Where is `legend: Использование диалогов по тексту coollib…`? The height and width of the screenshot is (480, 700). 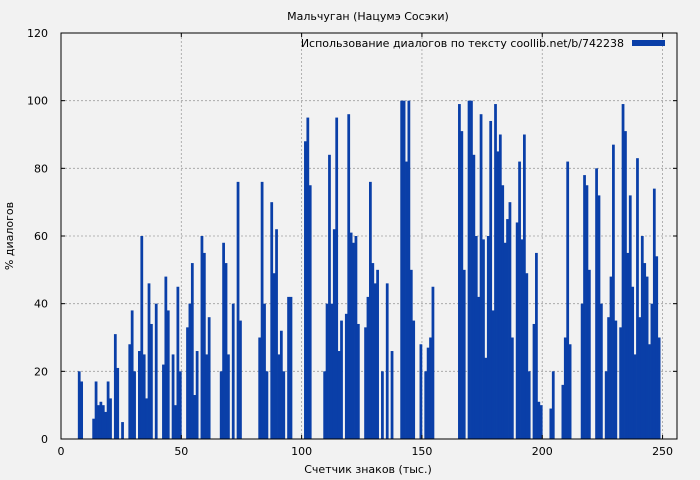 legend: Использование диалогов по тексту coollib… is located at coordinates (483, 43).